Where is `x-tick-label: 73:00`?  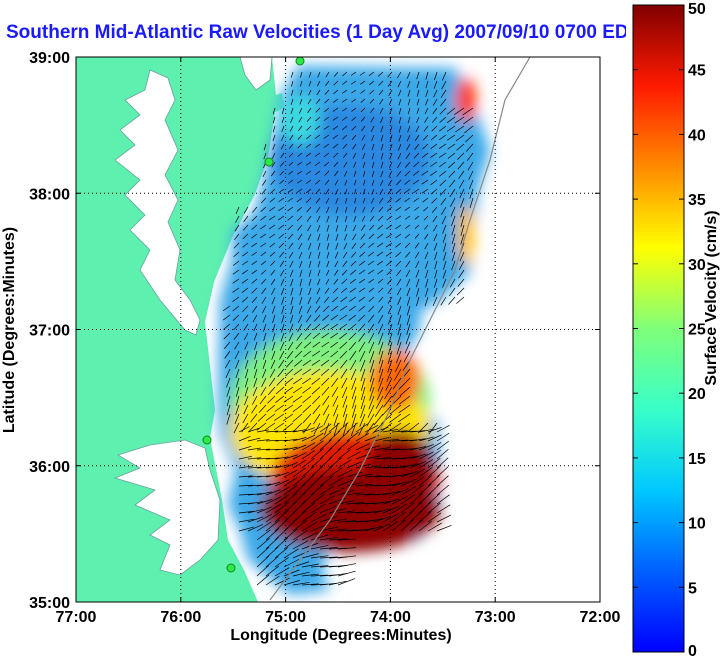
x-tick-label: 73:00 is located at coordinates (495, 617).